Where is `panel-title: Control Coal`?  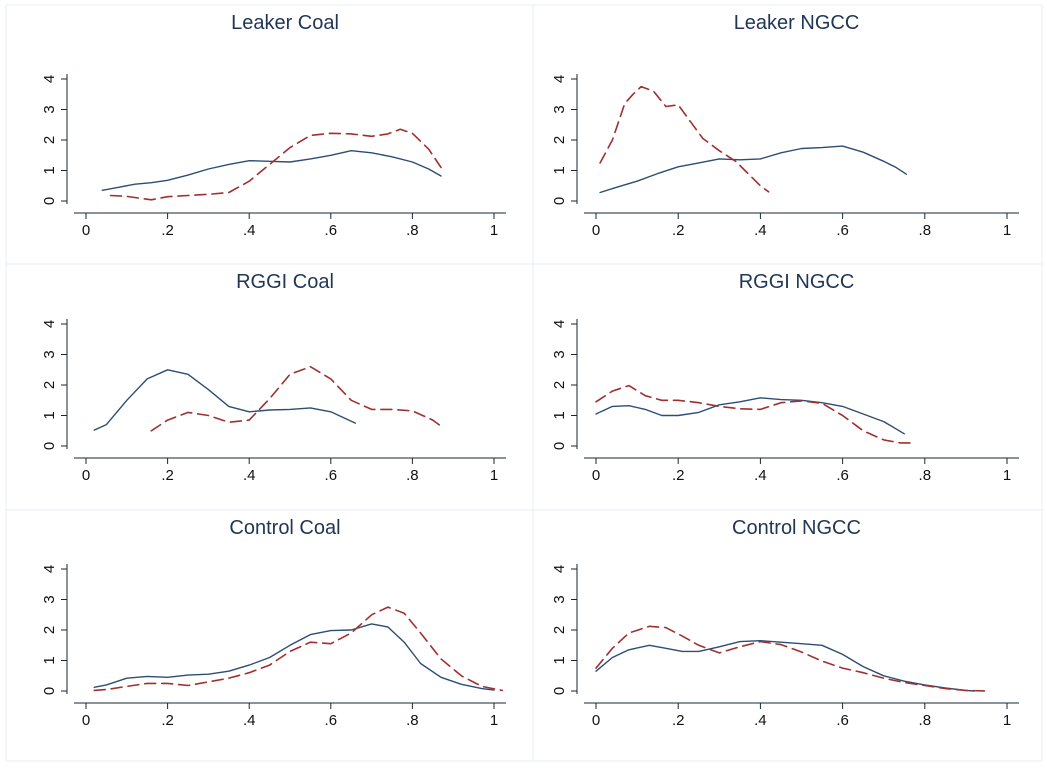
panel-title: Control Coal is located at coordinates (284, 528).